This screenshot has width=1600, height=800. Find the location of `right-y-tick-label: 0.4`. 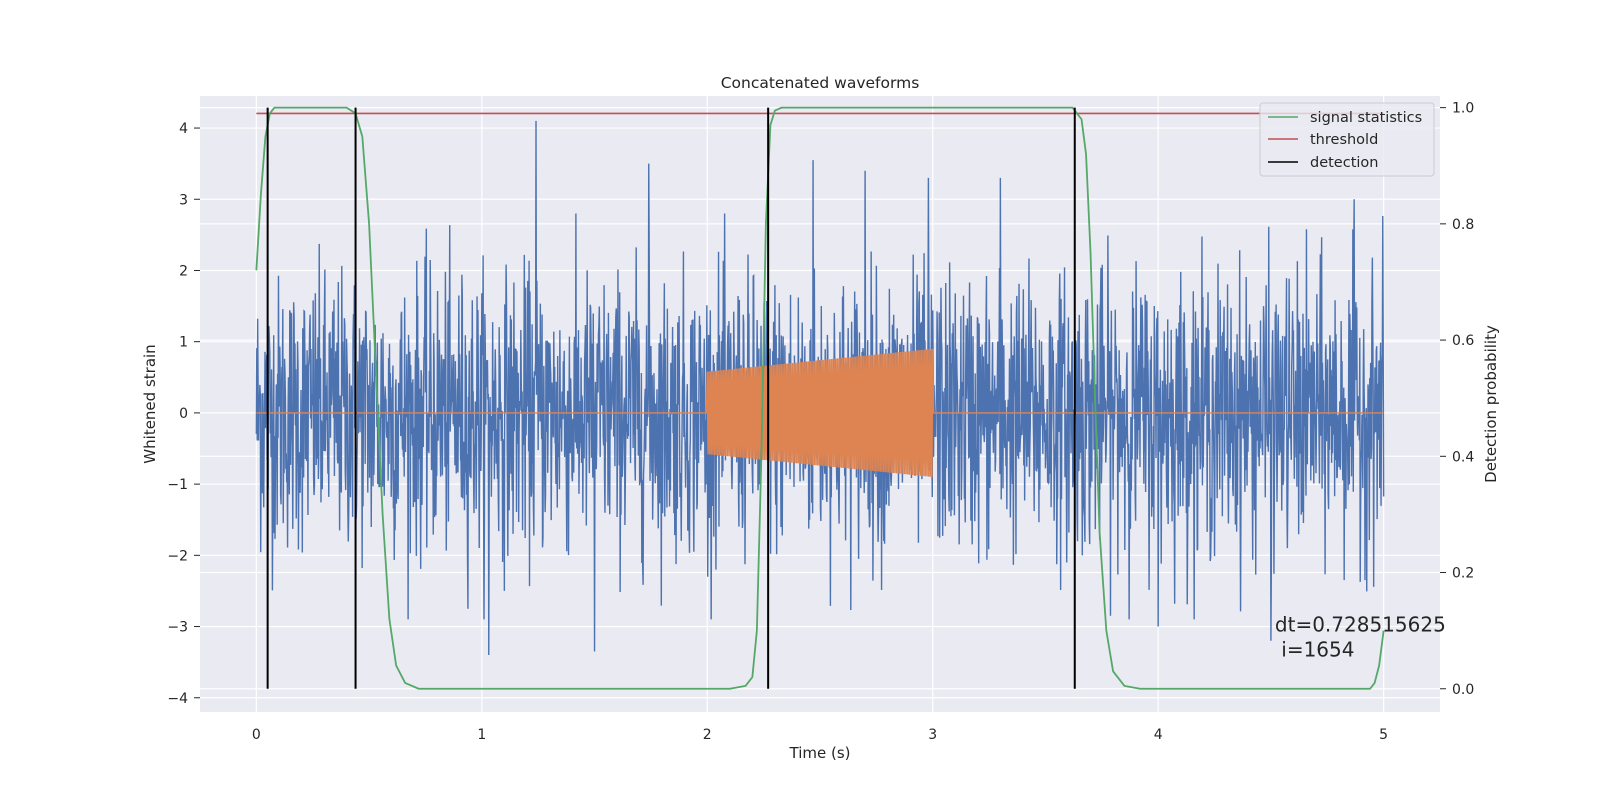

right-y-tick-label: 0.4 is located at coordinates (1463, 457).